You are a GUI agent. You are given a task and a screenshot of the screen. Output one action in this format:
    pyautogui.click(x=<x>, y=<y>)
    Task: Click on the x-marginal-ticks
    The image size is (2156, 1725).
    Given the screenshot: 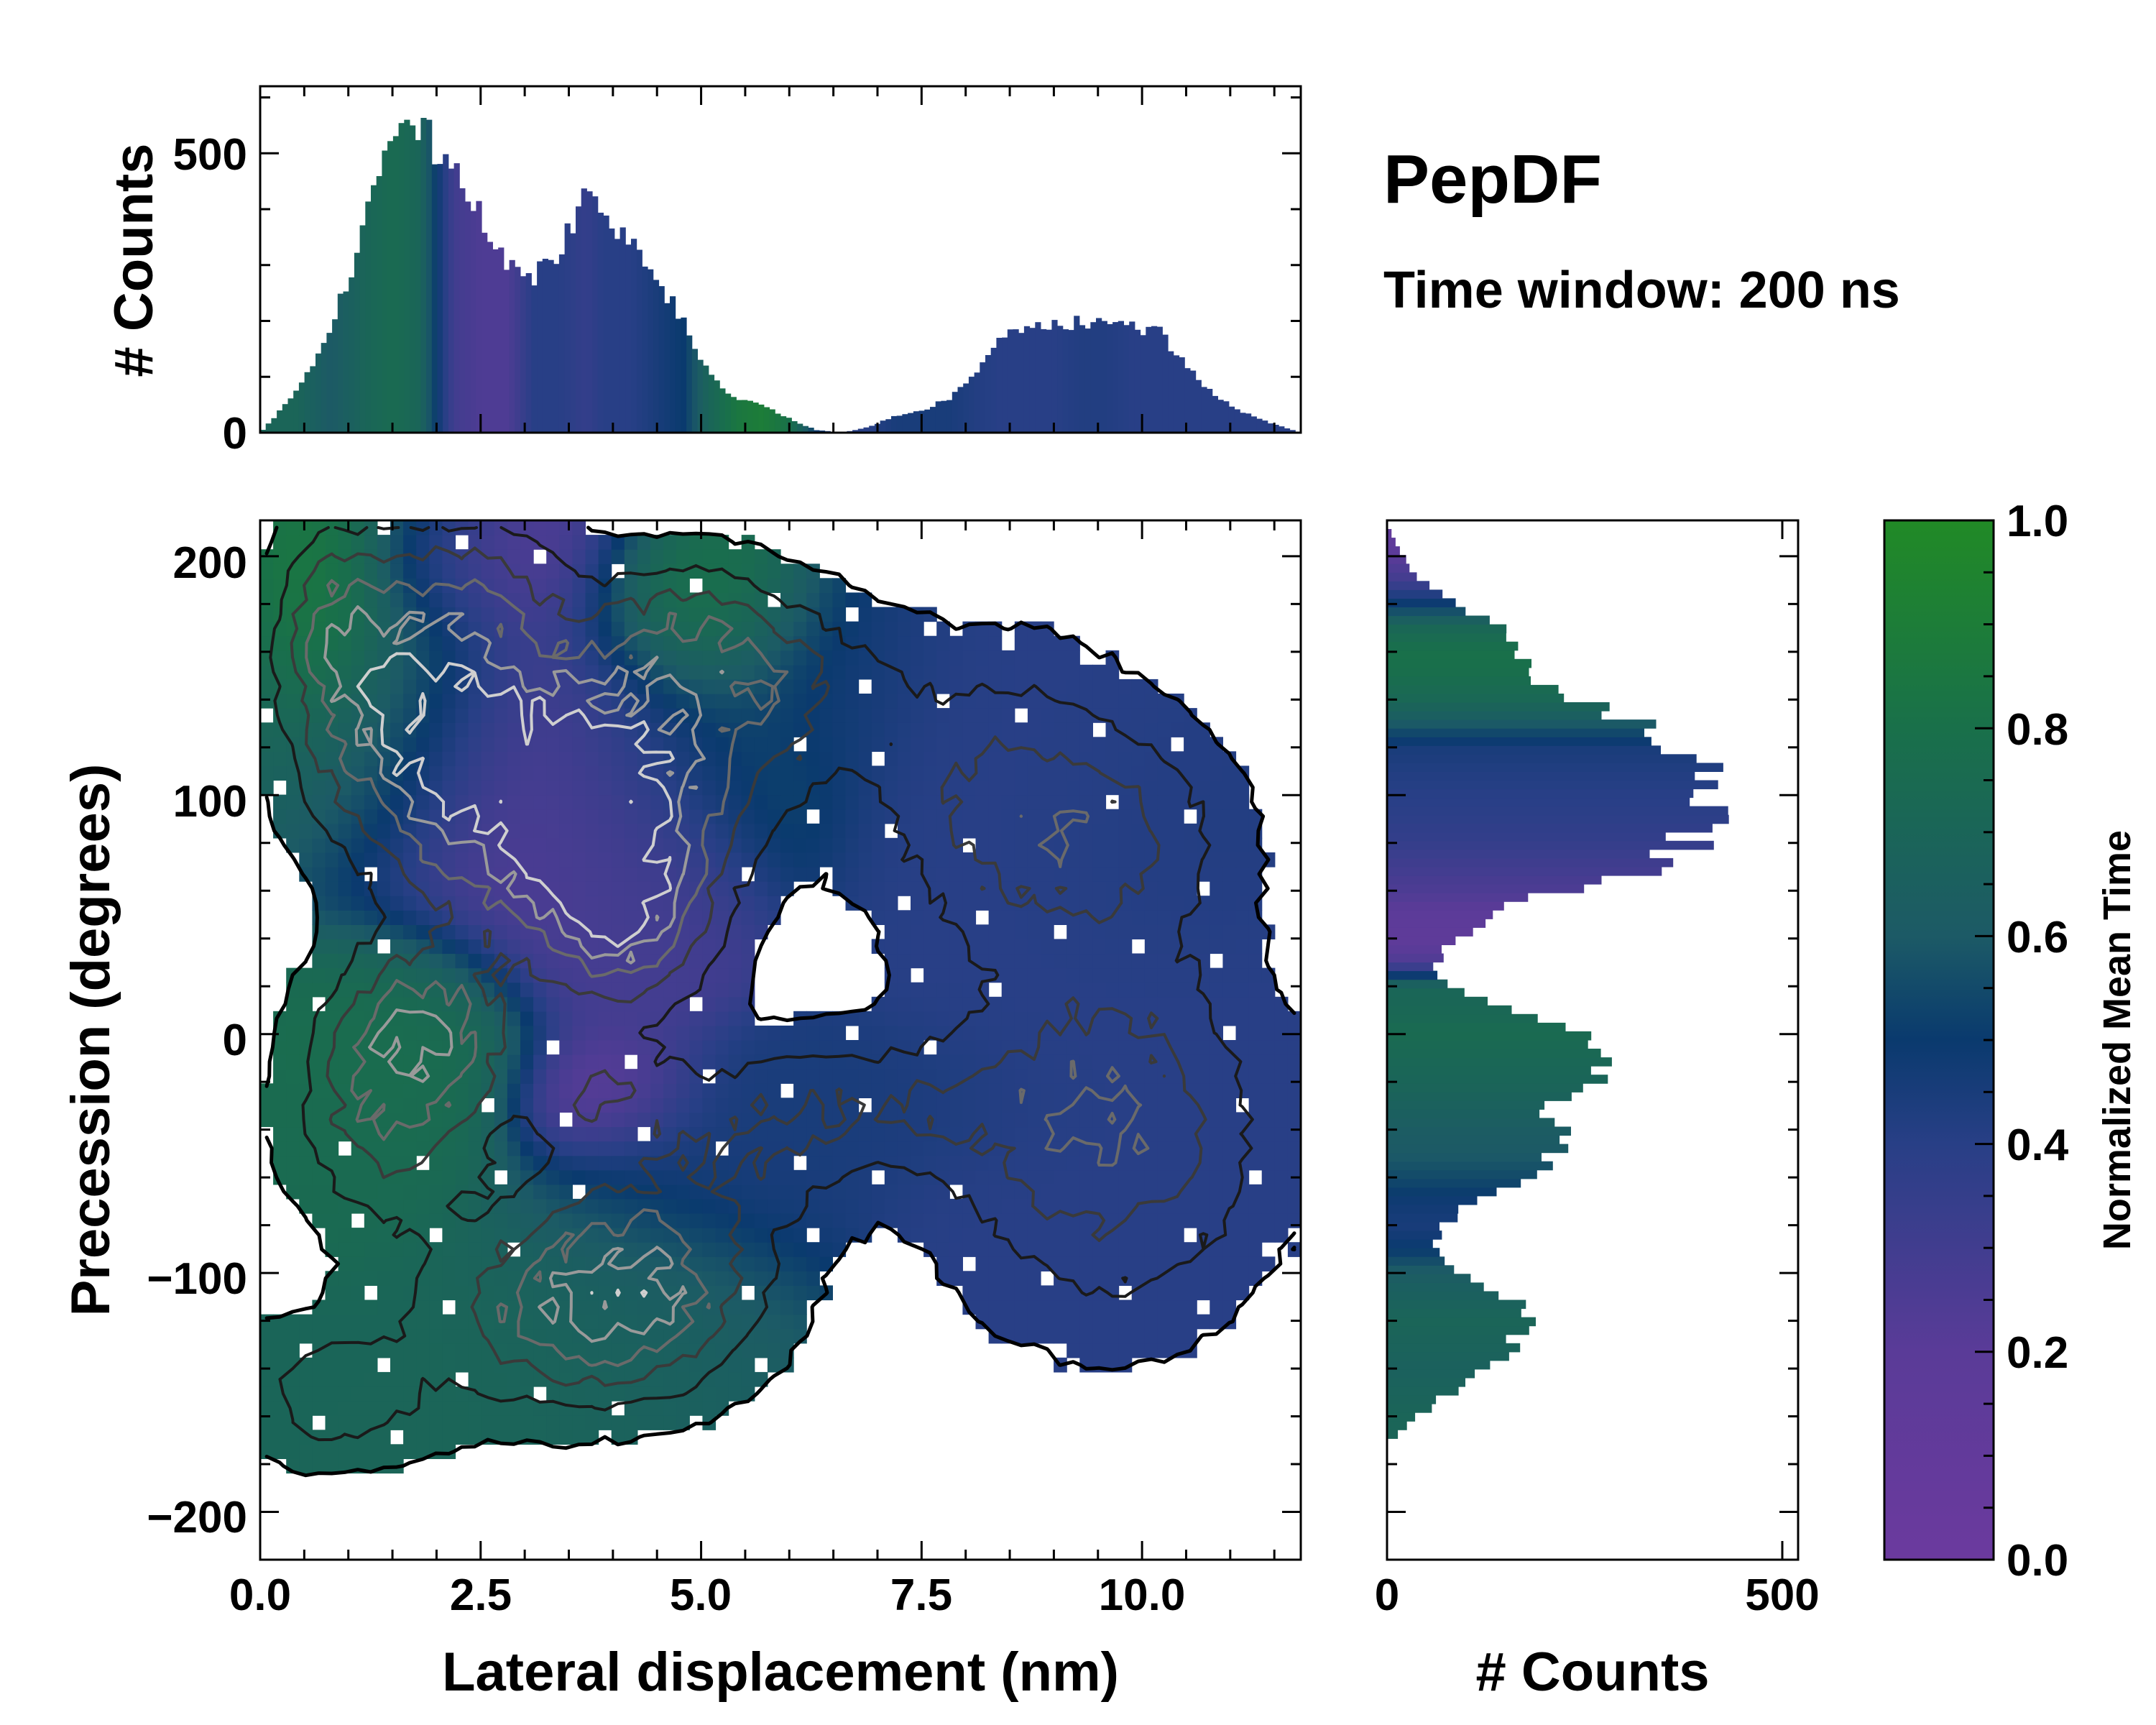 What is the action you would take?
    pyautogui.click(x=780, y=260)
    